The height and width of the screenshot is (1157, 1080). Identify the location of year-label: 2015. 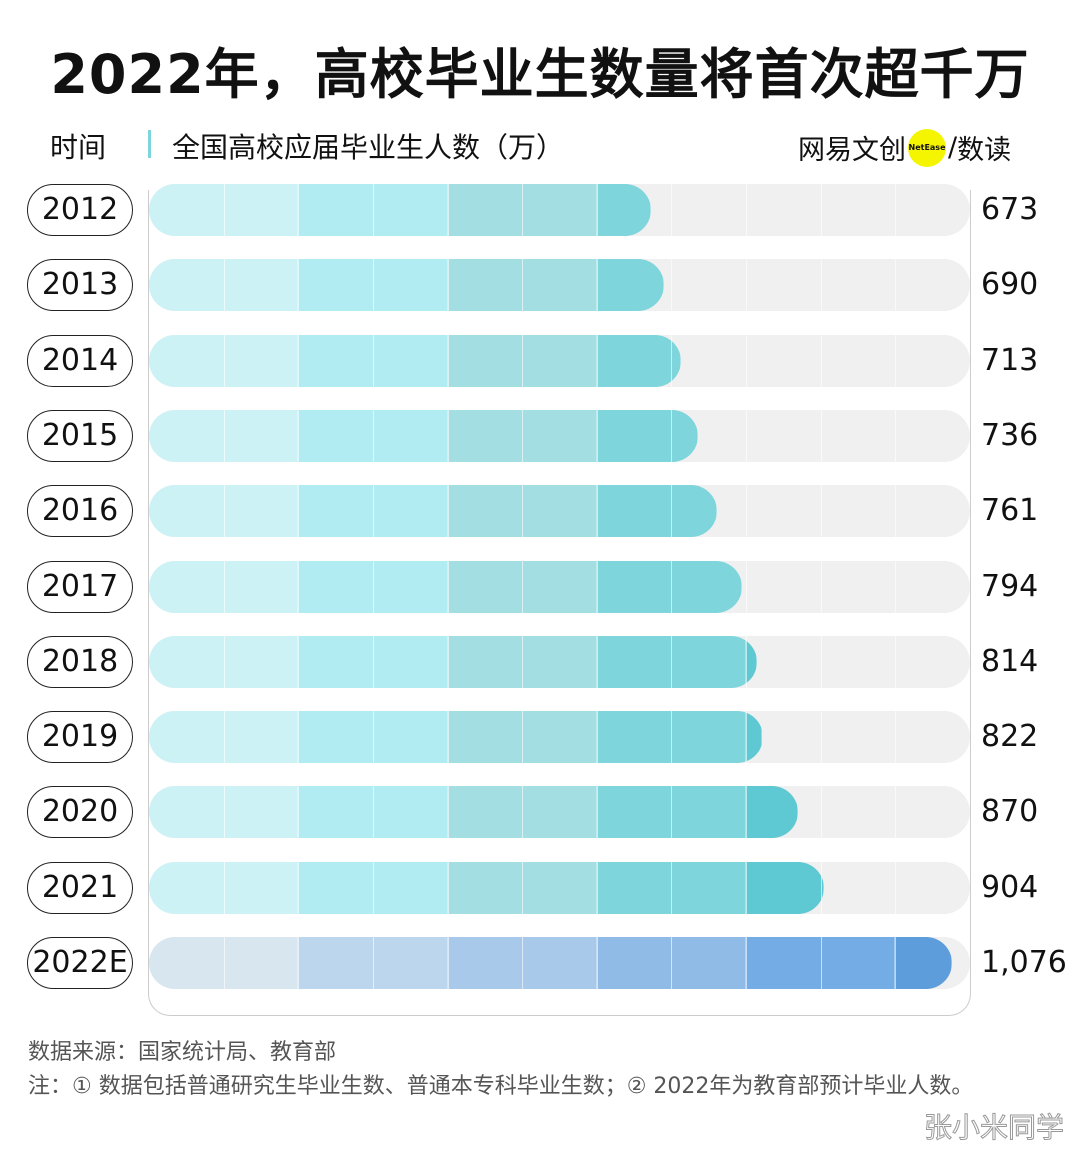
(80, 435).